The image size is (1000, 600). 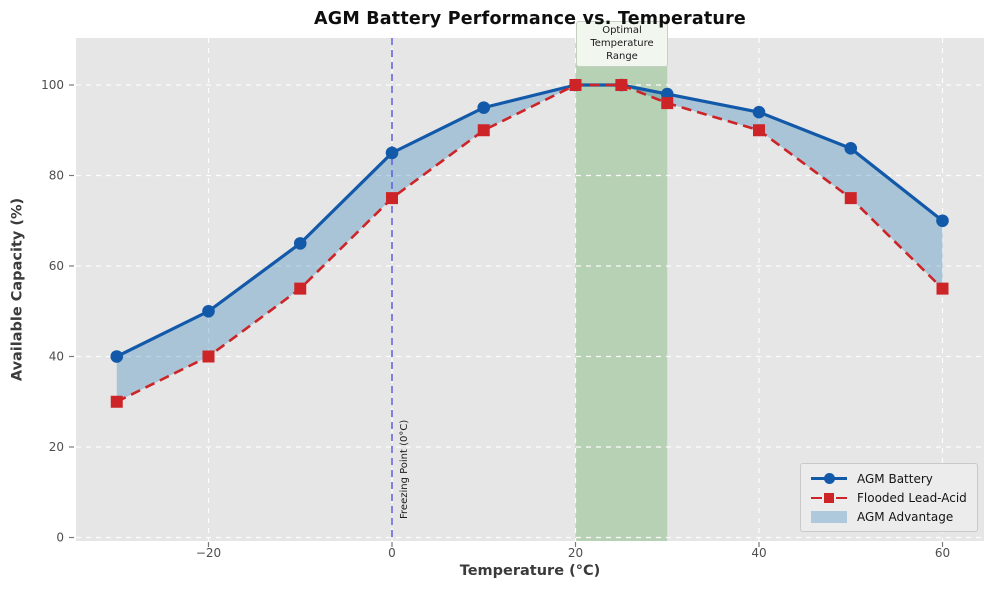 What do you see at coordinates (530, 19) in the screenshot?
I see `chart-title: AGM Battery Performance vs. Temperature` at bounding box center [530, 19].